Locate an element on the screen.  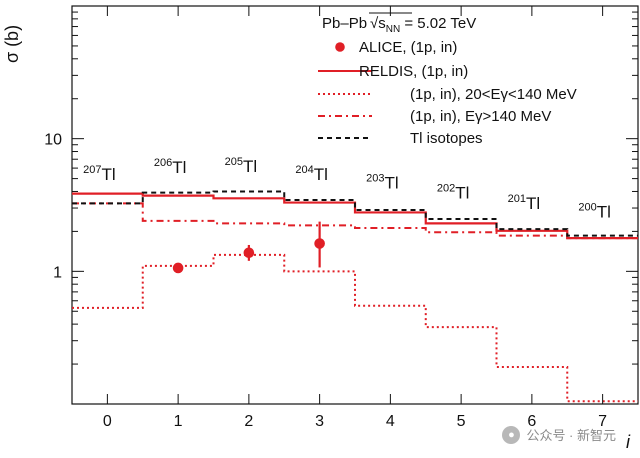
isotope-label: 206Tl is located at coordinates (170, 167).